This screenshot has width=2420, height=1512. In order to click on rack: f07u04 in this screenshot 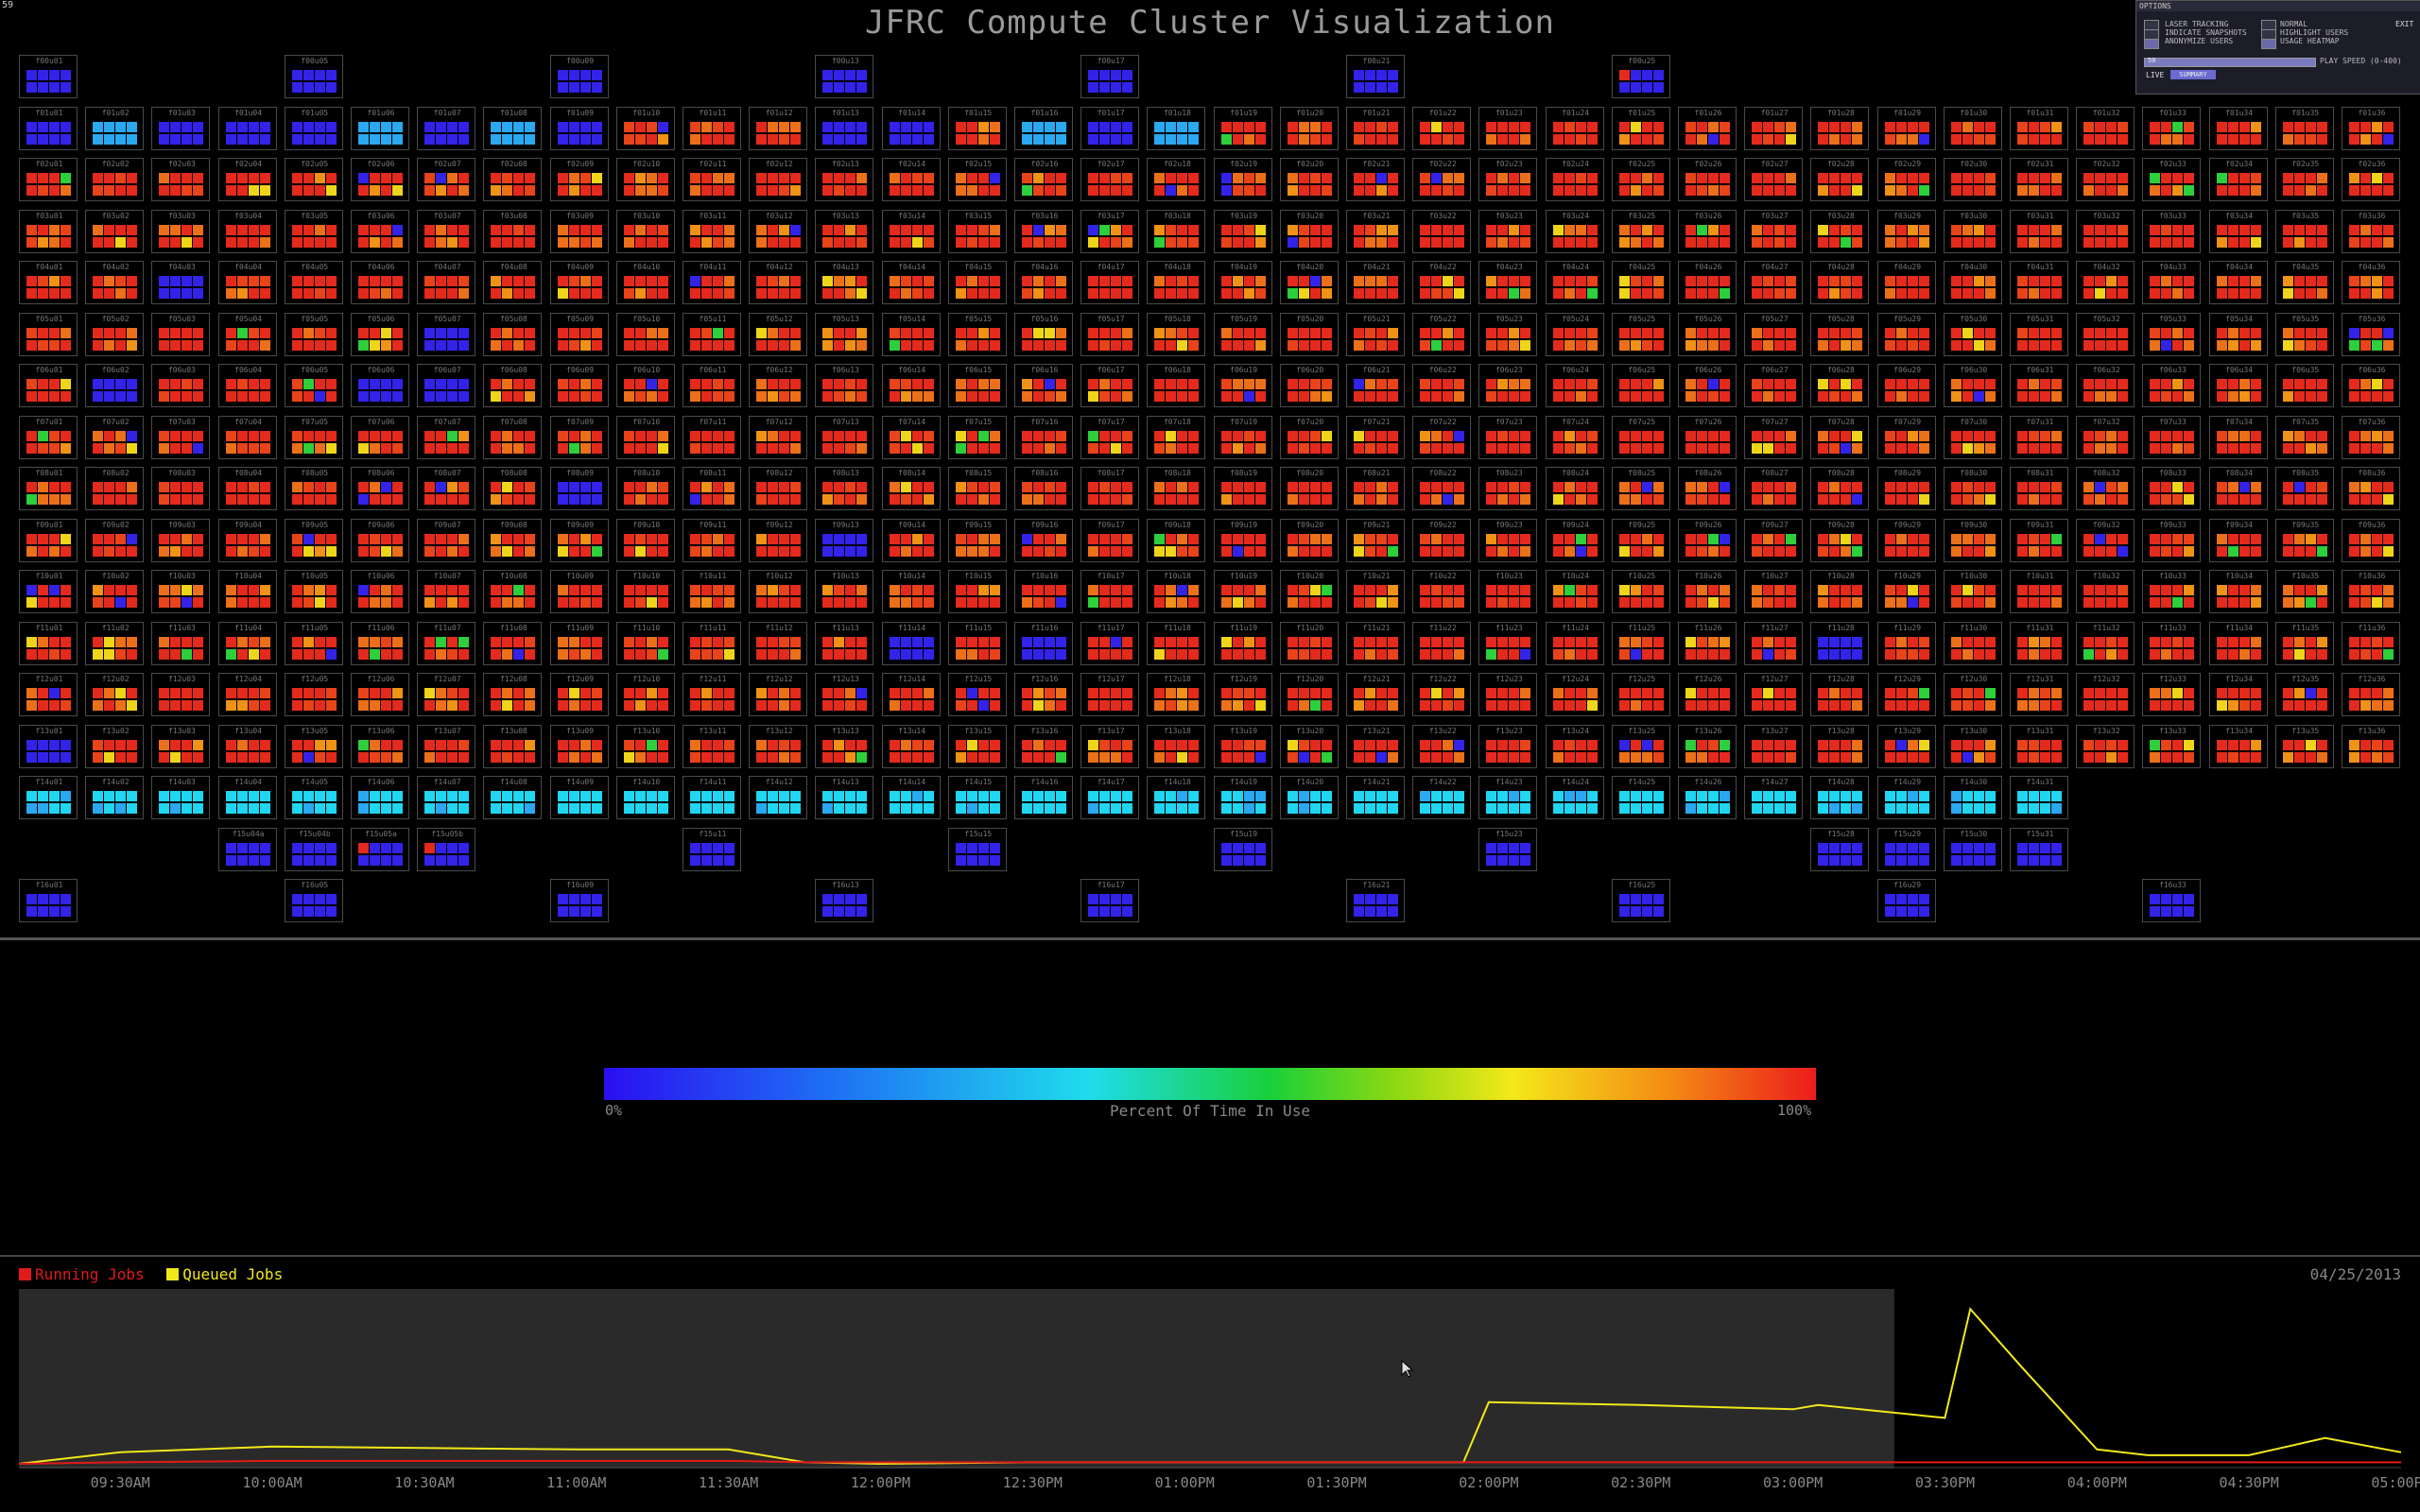, I will do `click(247, 437)`.